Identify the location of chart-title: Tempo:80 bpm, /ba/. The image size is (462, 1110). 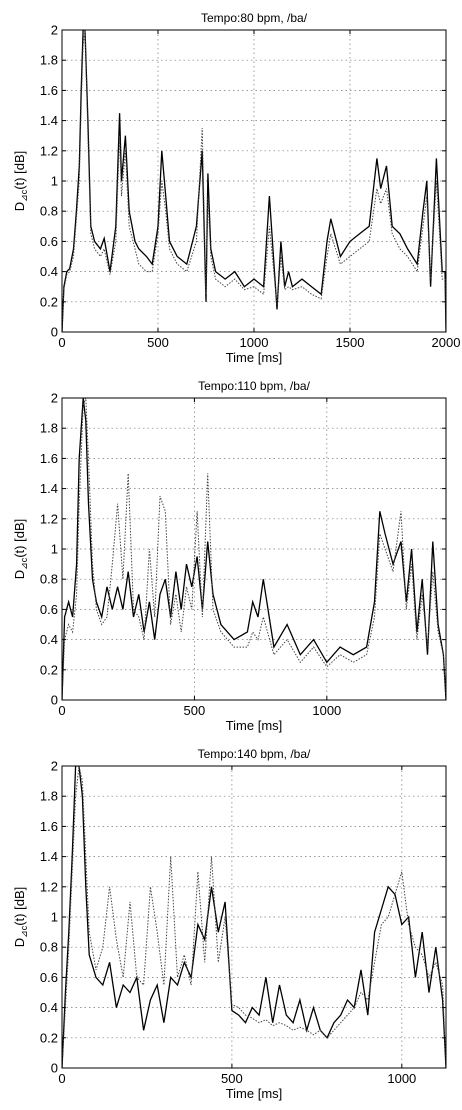
(254, 18).